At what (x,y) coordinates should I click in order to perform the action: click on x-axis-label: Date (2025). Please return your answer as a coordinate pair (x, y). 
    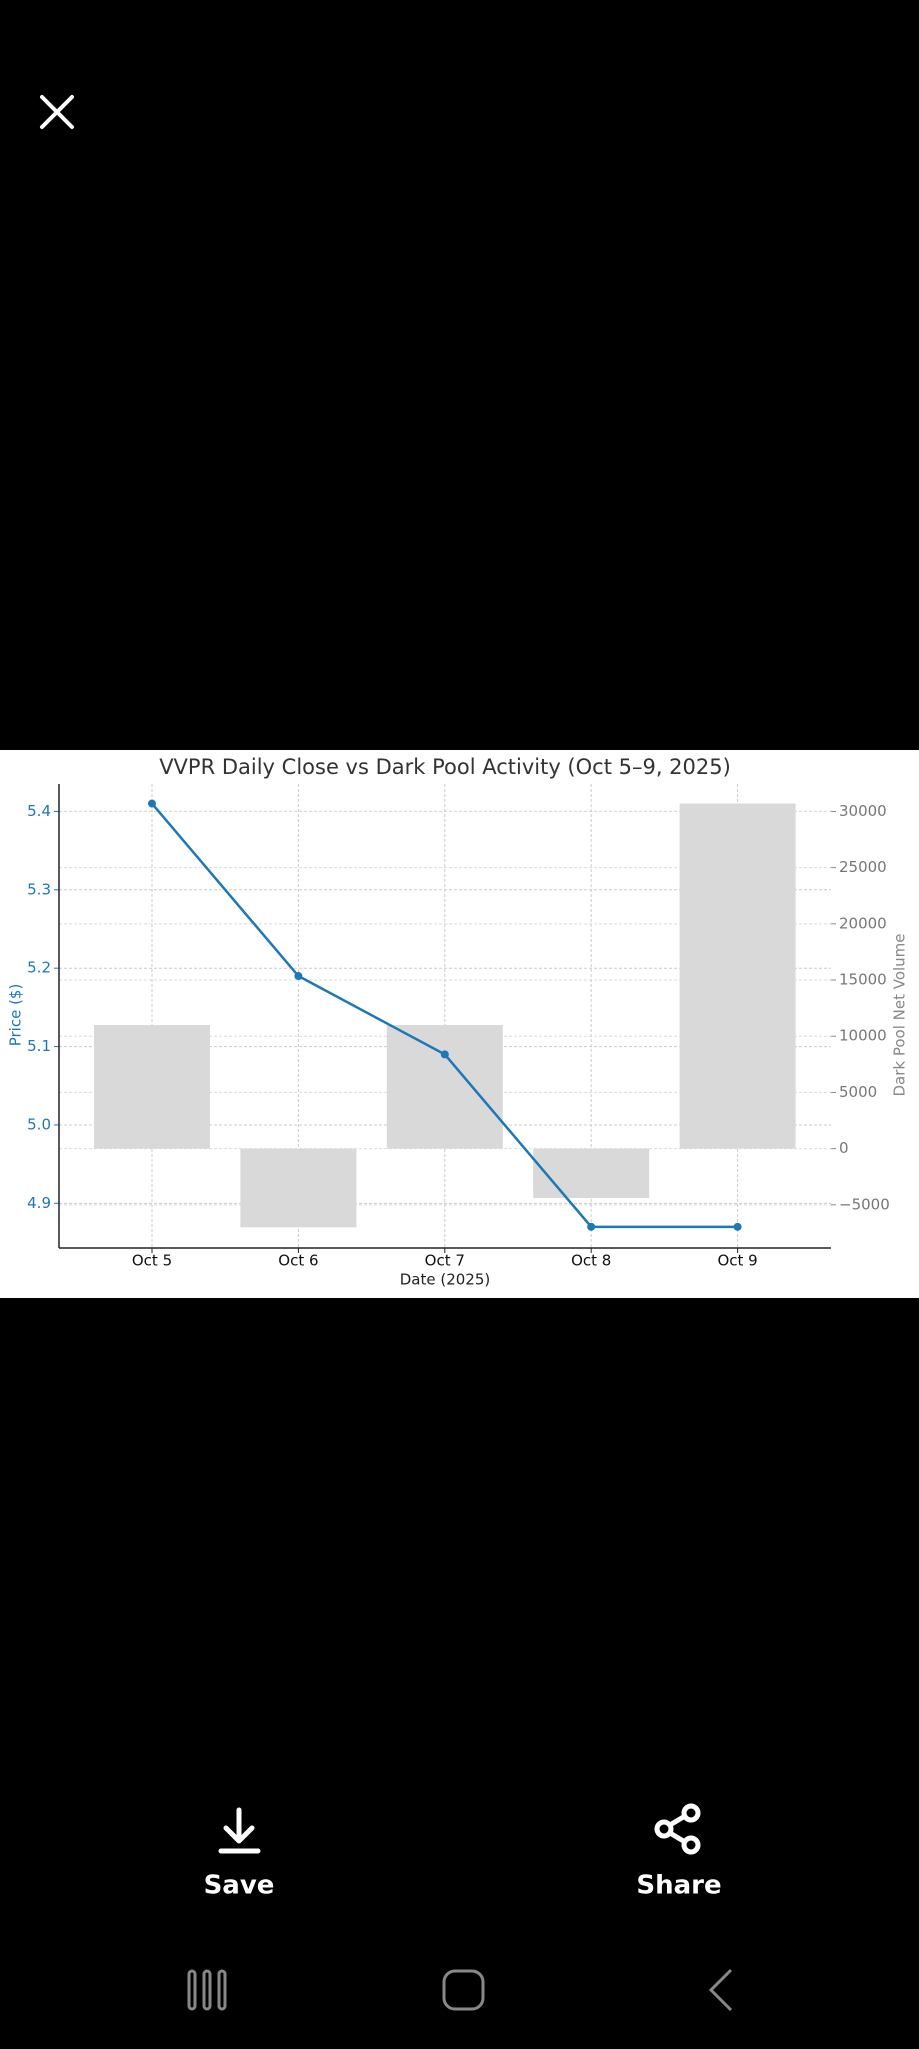
    Looking at the image, I should click on (445, 1280).